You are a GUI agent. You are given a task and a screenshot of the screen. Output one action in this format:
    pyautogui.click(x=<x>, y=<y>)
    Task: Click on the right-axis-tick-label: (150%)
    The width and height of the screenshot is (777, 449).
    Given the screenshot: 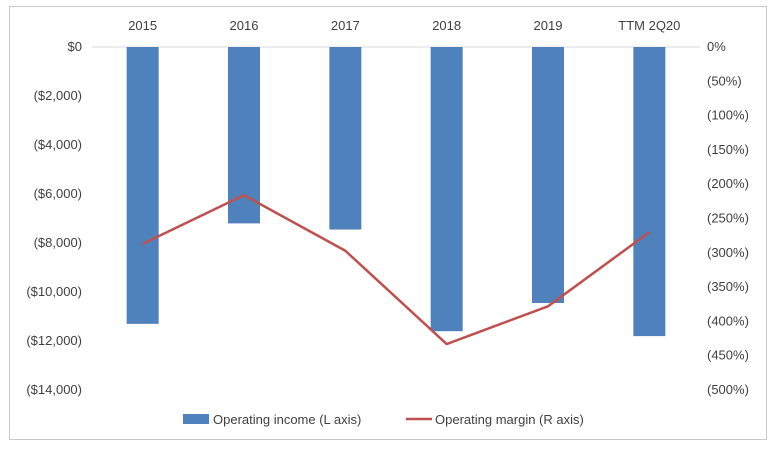 What is the action you would take?
    pyautogui.click(x=728, y=149)
    